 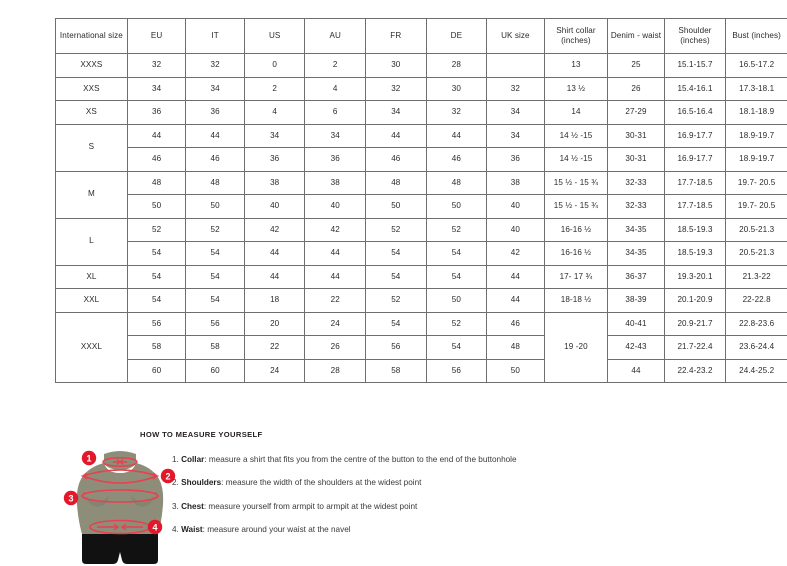 I want to click on chest-arrow-right, so click(x=156, y=496).